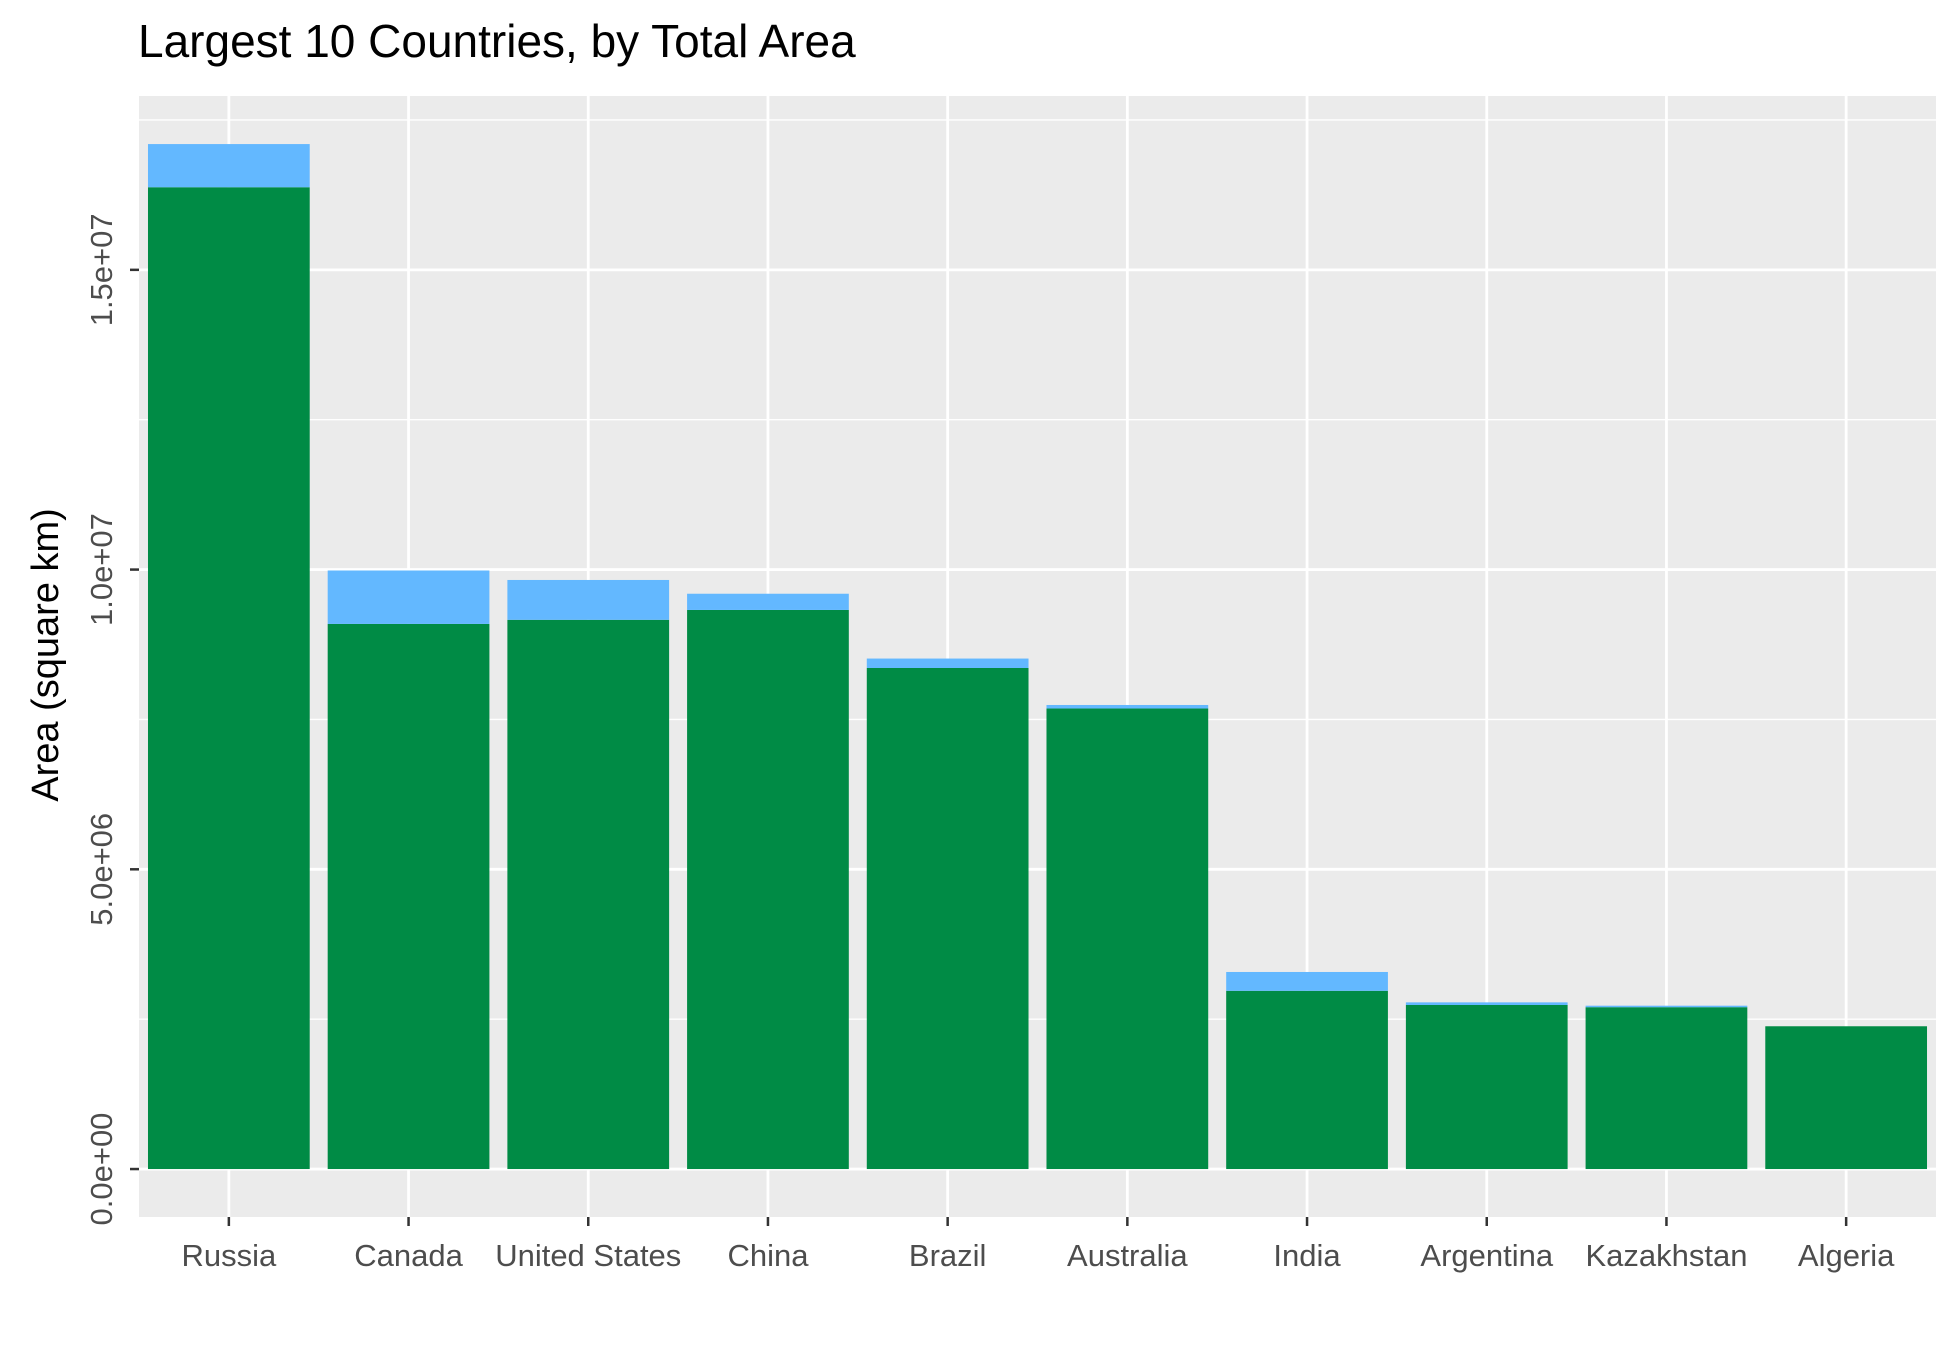 The width and height of the screenshot is (1950, 1350). I want to click on bar-india-water, so click(1307, 981).